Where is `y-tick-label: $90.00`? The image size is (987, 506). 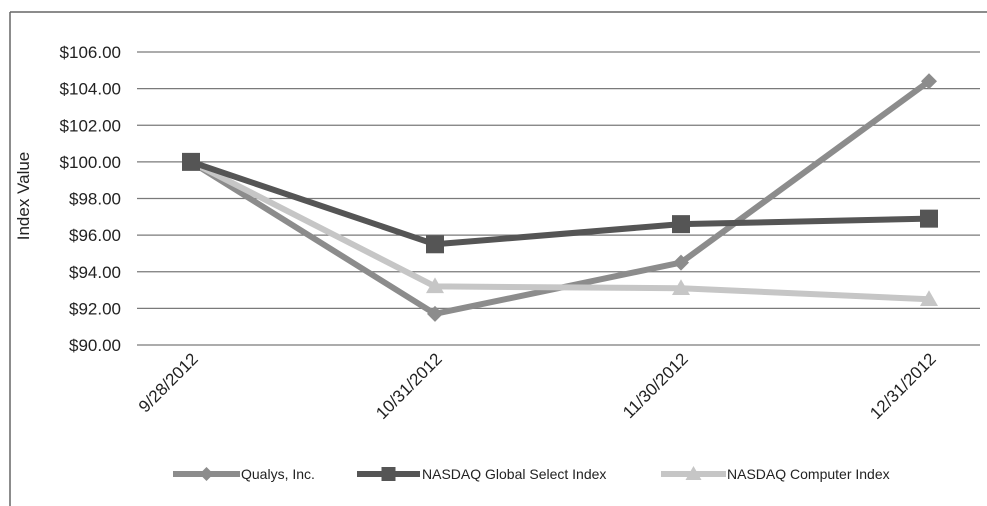 y-tick-label: $90.00 is located at coordinates (95, 345).